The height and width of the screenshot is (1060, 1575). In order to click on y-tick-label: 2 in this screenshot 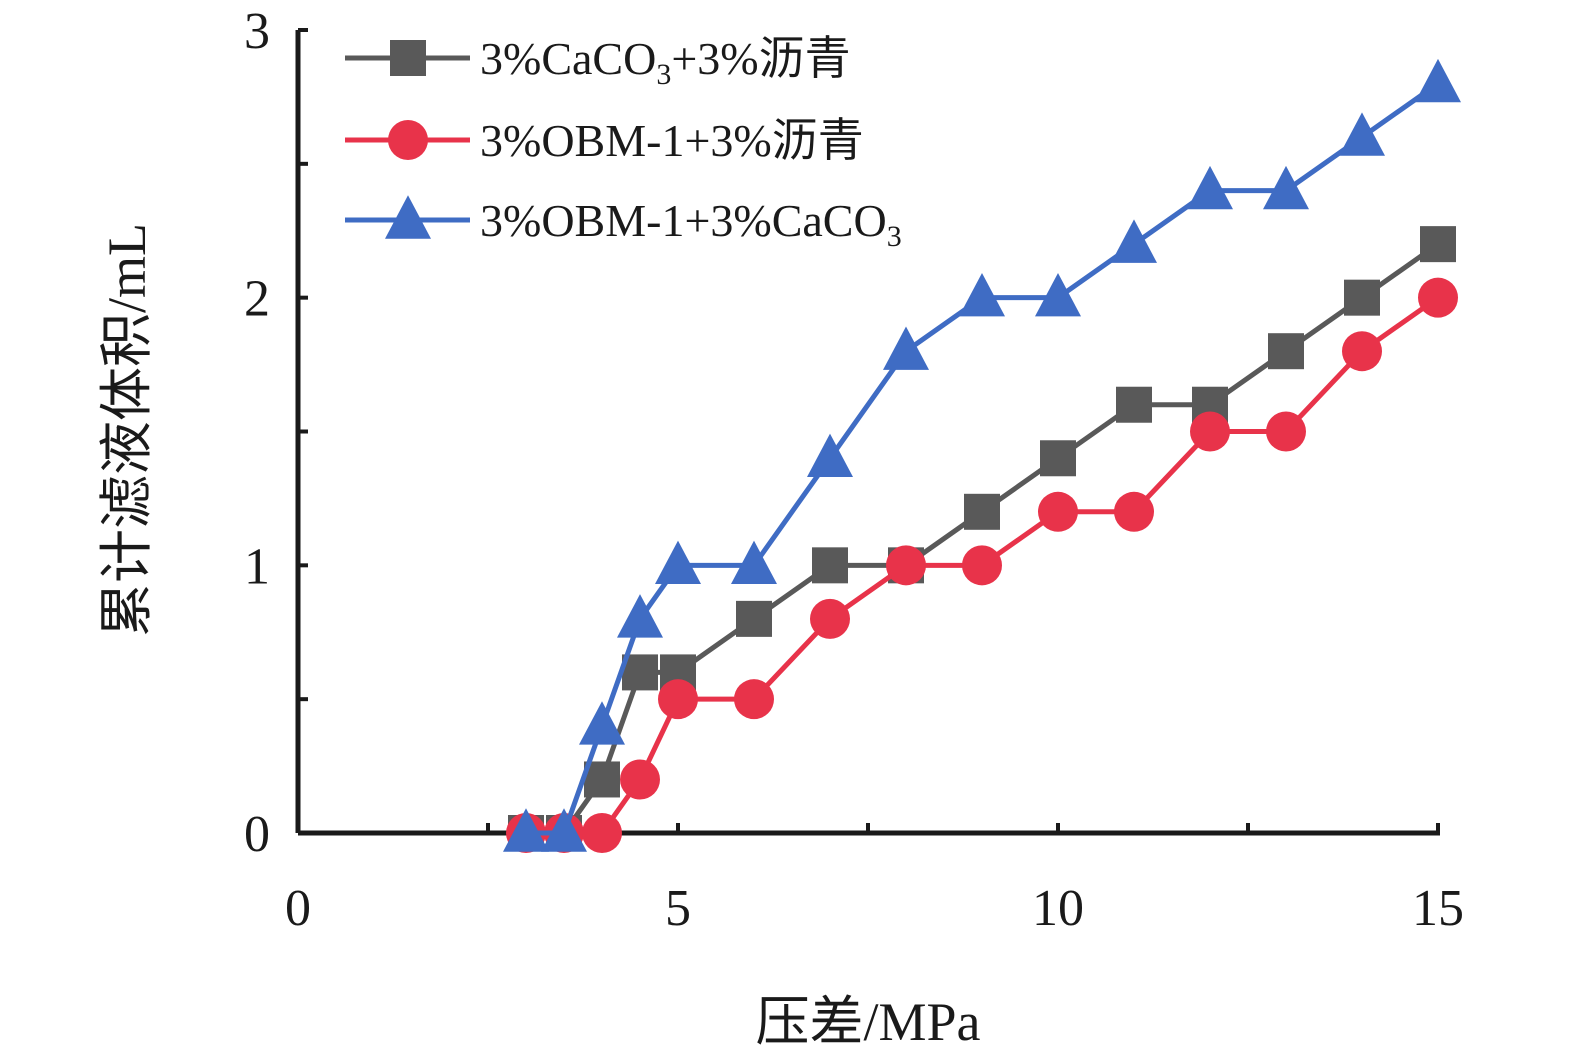, I will do `click(257, 299)`.